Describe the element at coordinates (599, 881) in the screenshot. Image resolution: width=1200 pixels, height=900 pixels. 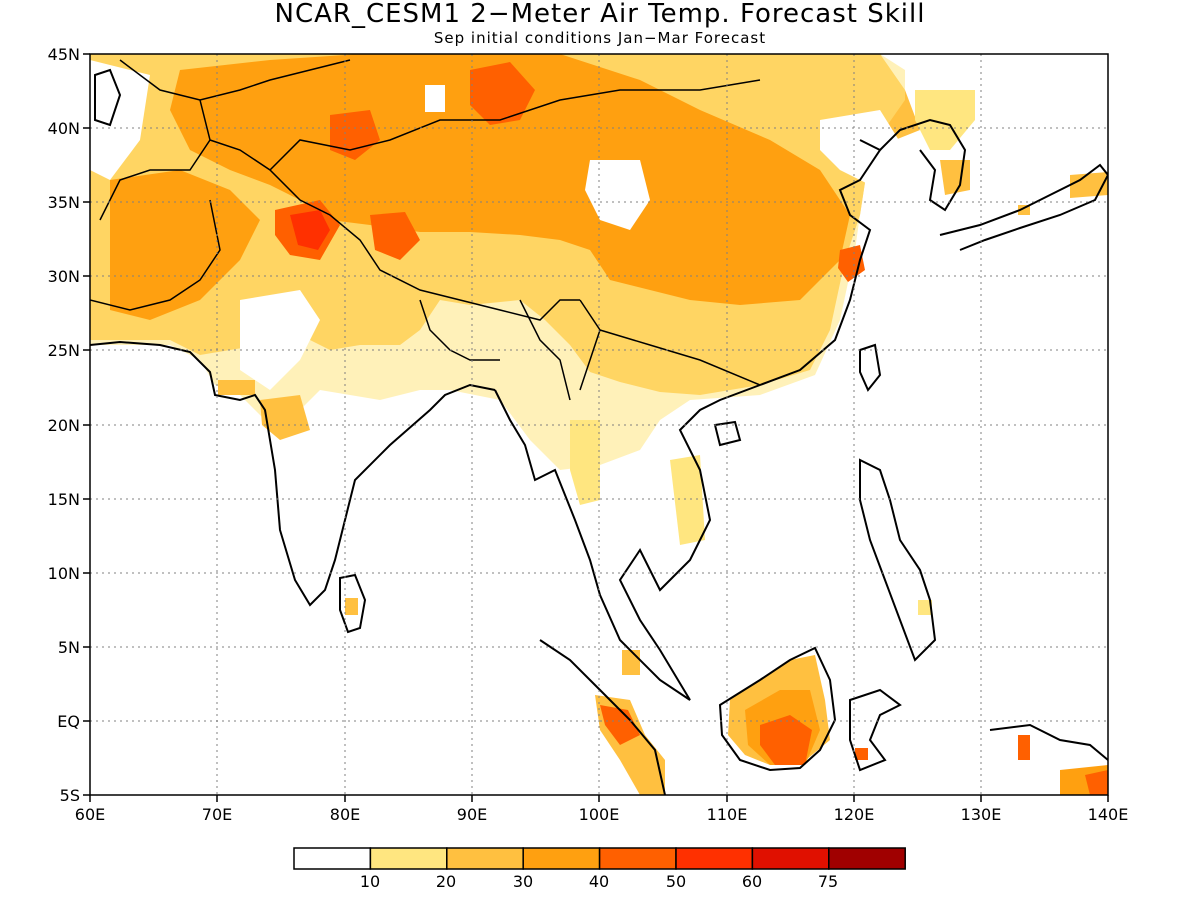
I see `colorbar-label: 40` at that location.